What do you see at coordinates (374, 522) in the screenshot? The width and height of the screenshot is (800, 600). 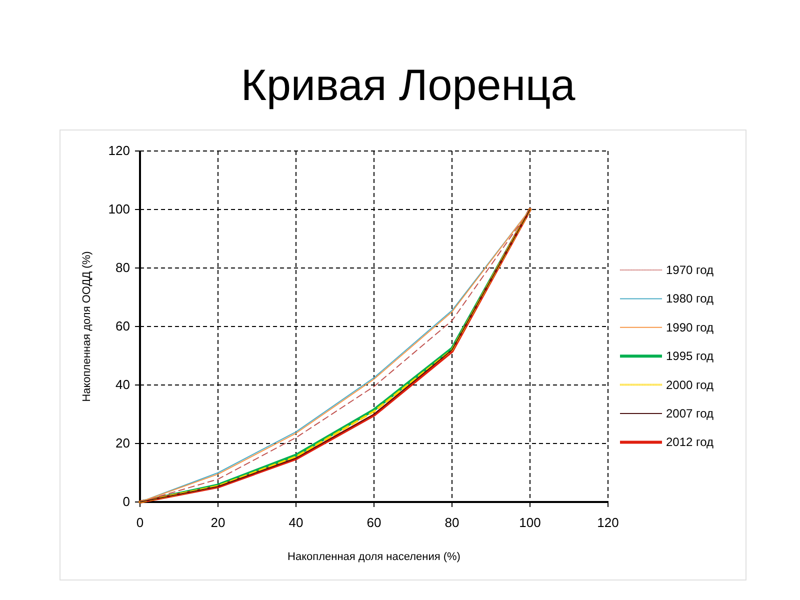 I see `x-tick-label: 60` at bounding box center [374, 522].